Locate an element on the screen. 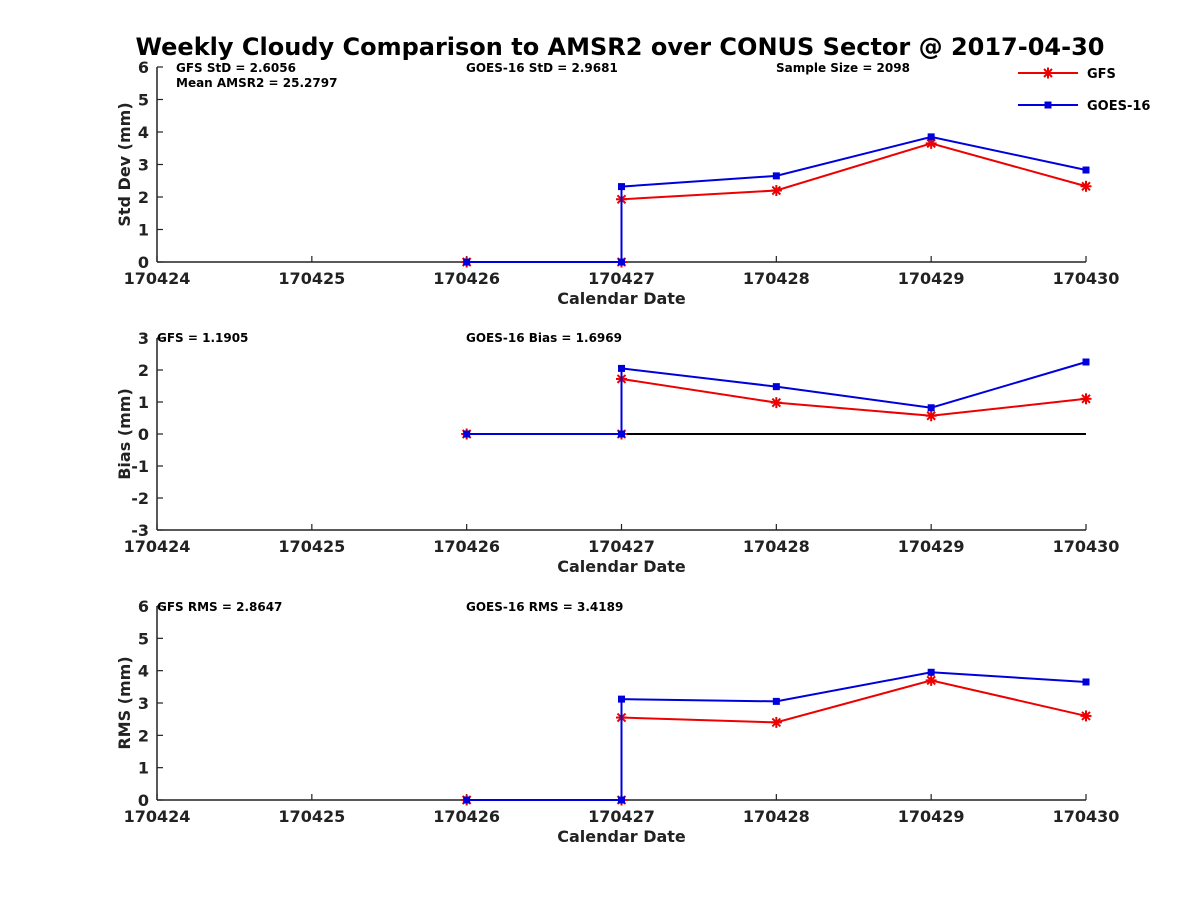 The image size is (1200, 900). annotation: GOES-16 StD = 2.9681 is located at coordinates (542, 68).